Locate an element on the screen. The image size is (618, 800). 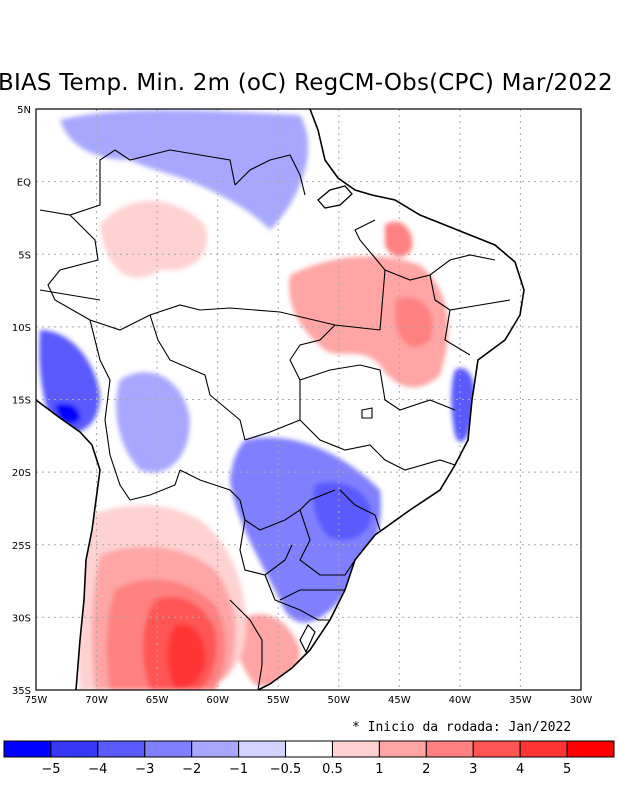
legend-label: −1 is located at coordinates (238, 769).